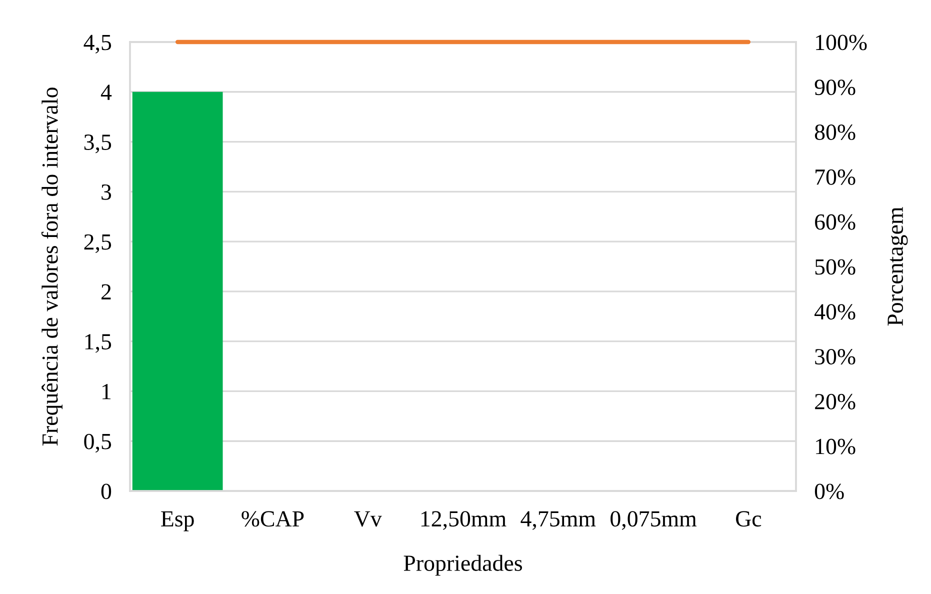 The width and height of the screenshot is (931, 594). I want to click on y-tick-label: 3,5, so click(98, 144).